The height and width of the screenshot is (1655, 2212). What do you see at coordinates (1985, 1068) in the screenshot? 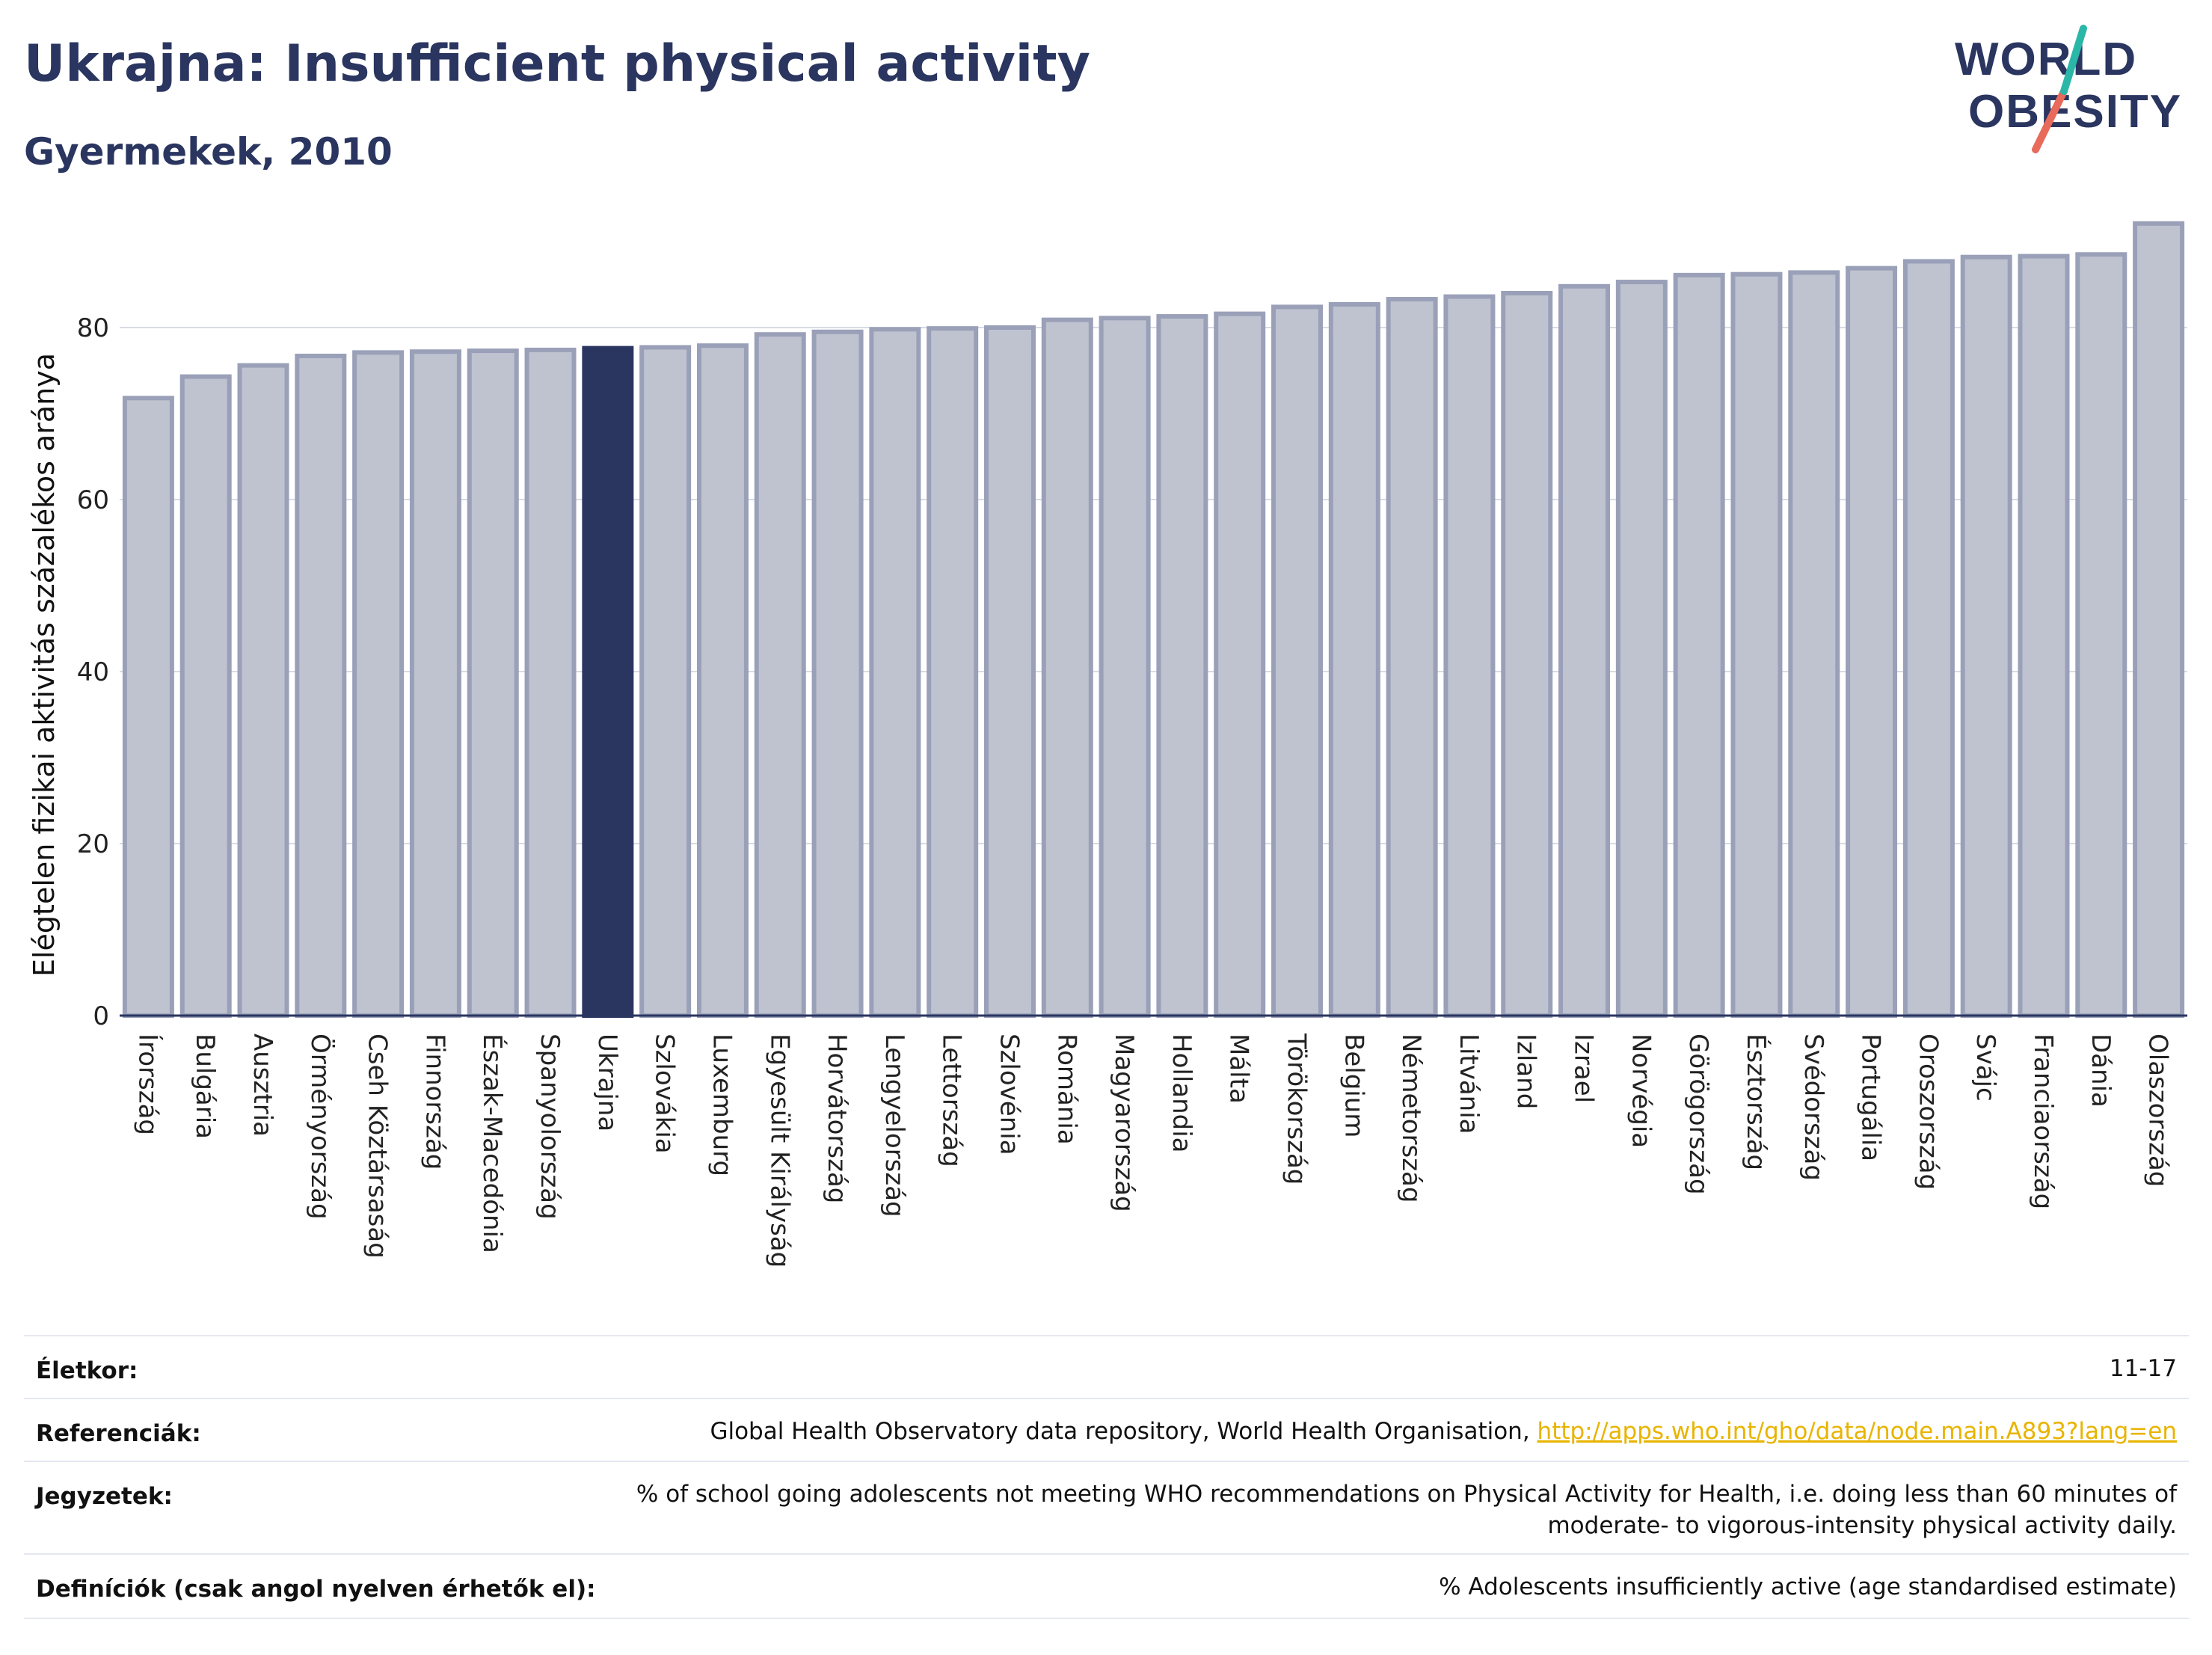
I see `x-tick-label: Svájc` at bounding box center [1985, 1068].